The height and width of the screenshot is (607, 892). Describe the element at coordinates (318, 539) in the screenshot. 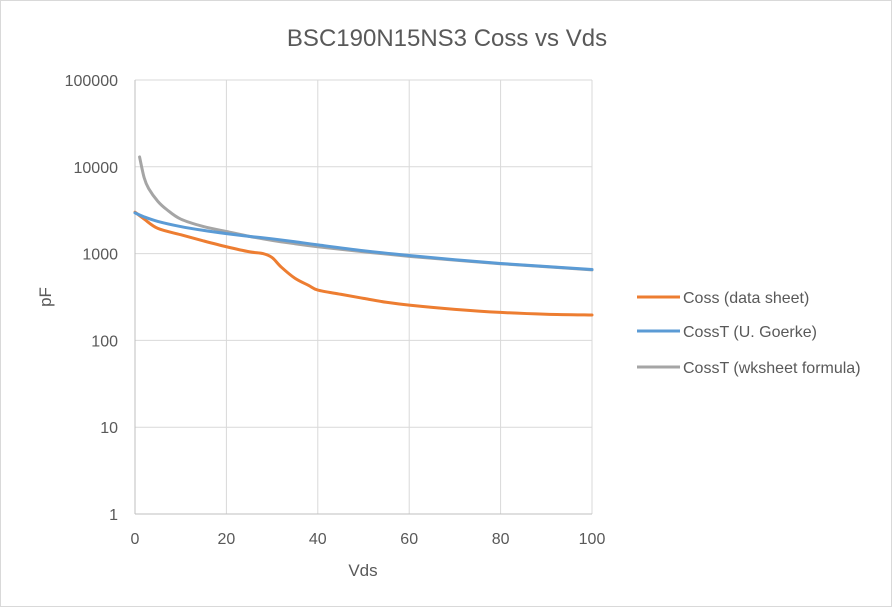

I see `x-tick-label: 40` at that location.